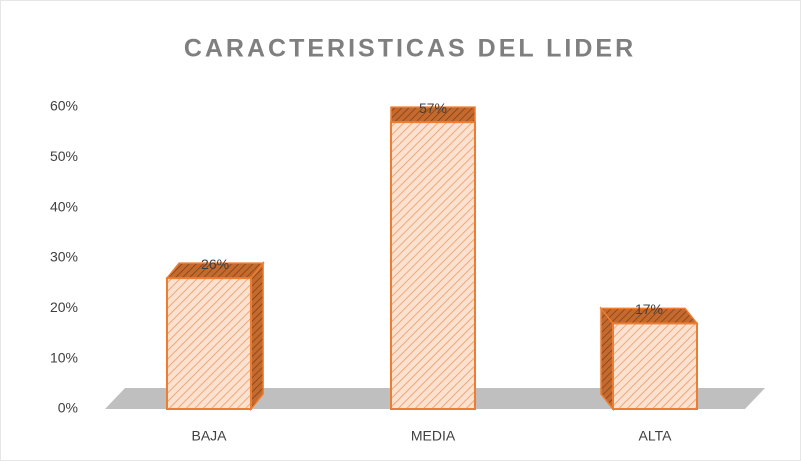 The height and width of the screenshot is (461, 801). What do you see at coordinates (433, 108) in the screenshot?
I see `data-label: 57%` at bounding box center [433, 108].